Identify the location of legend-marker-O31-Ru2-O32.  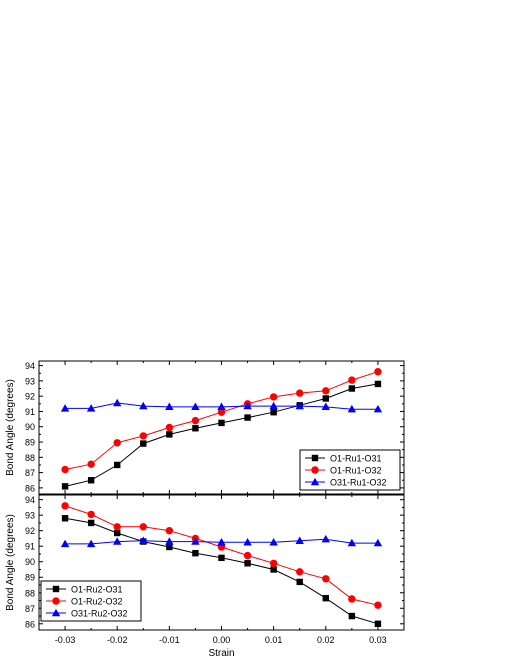
(56, 612).